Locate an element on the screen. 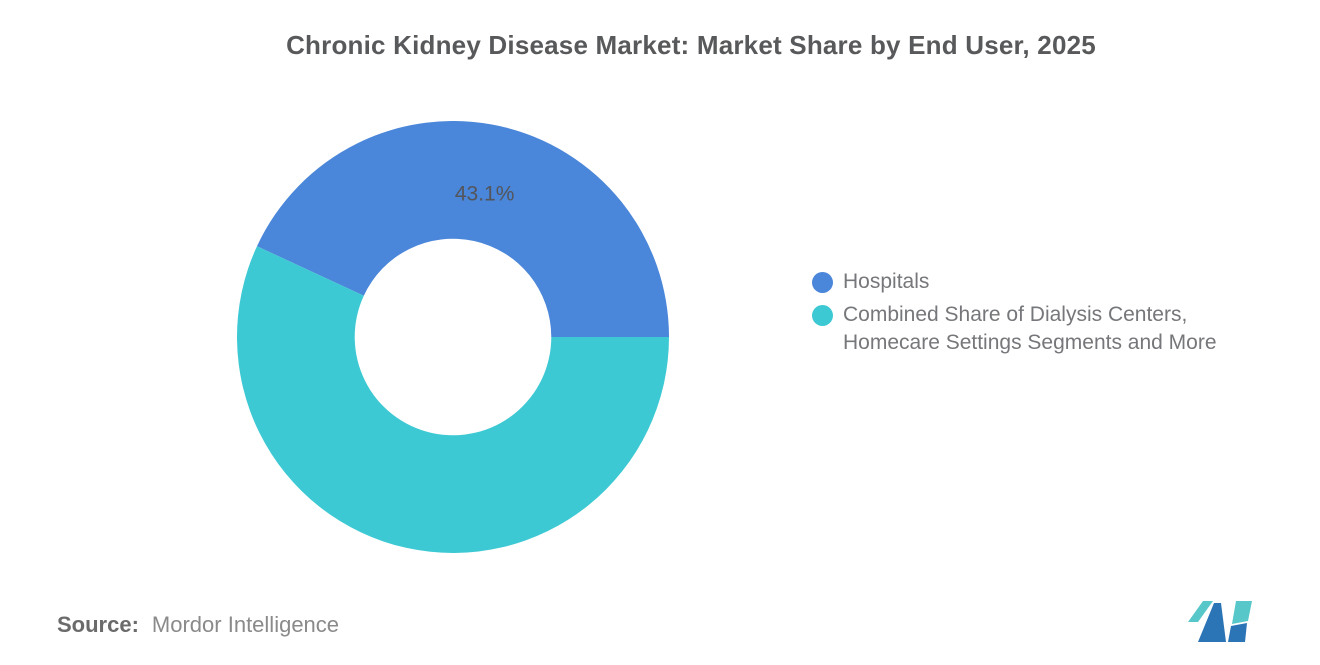  legend-swatch-hospitals is located at coordinates (822, 282).